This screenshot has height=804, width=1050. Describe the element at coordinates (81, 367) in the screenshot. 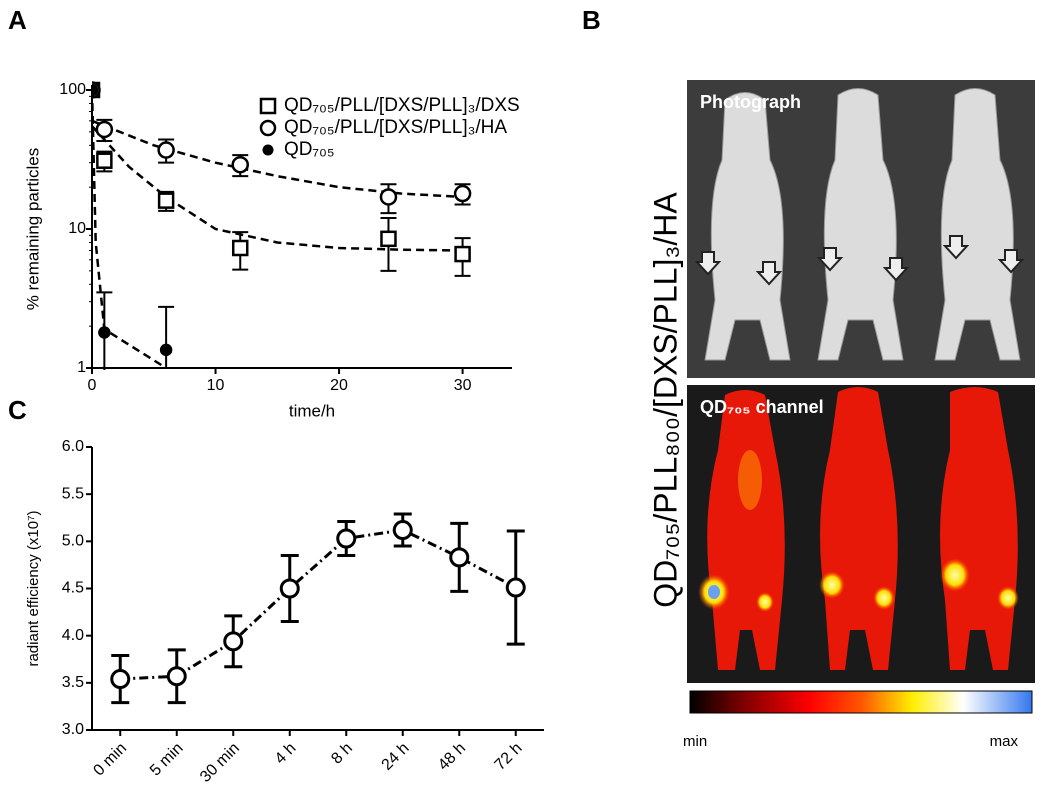

I see `y-tick-label: 1` at that location.